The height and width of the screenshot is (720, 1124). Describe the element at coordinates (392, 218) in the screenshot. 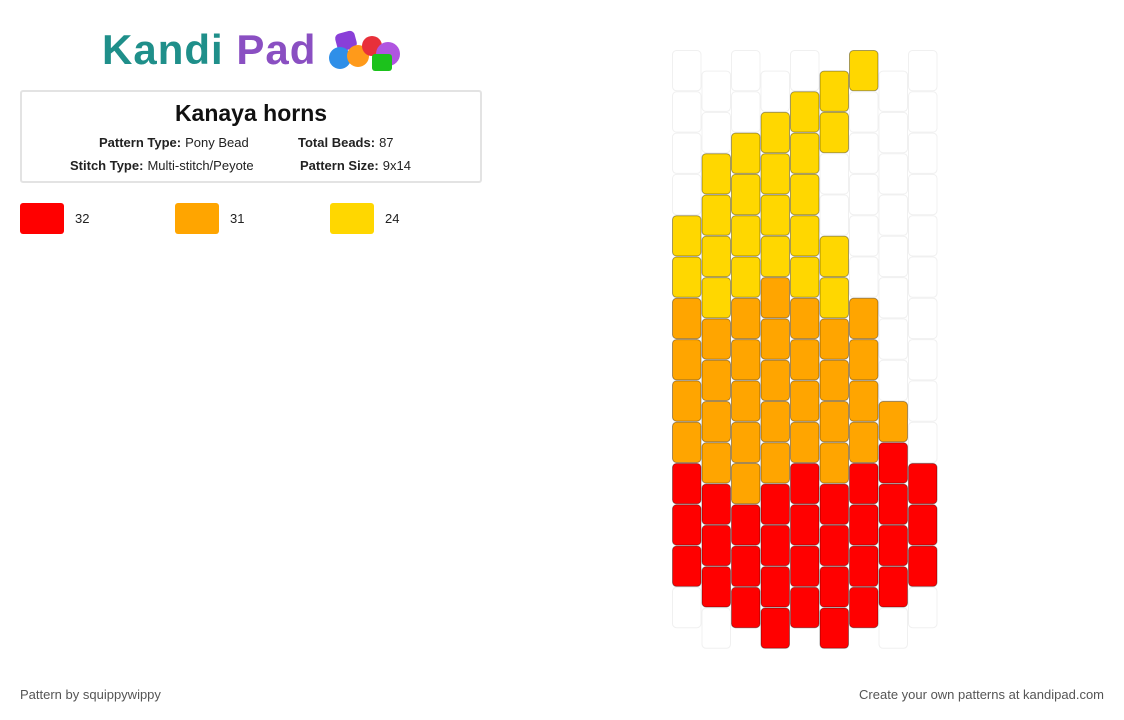

I see `color-count: 24` at that location.